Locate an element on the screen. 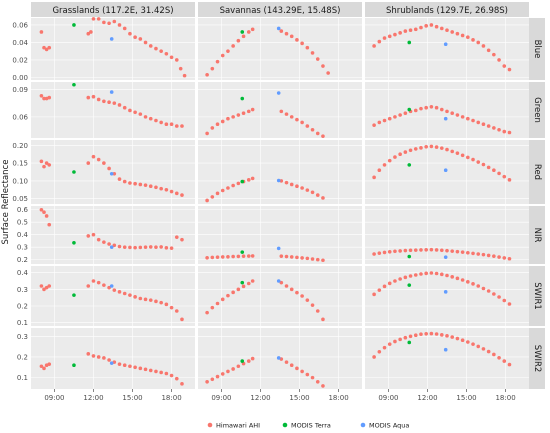 The height and width of the screenshot is (433, 550). y-tick-label: 0.1 is located at coordinates (22, 378).